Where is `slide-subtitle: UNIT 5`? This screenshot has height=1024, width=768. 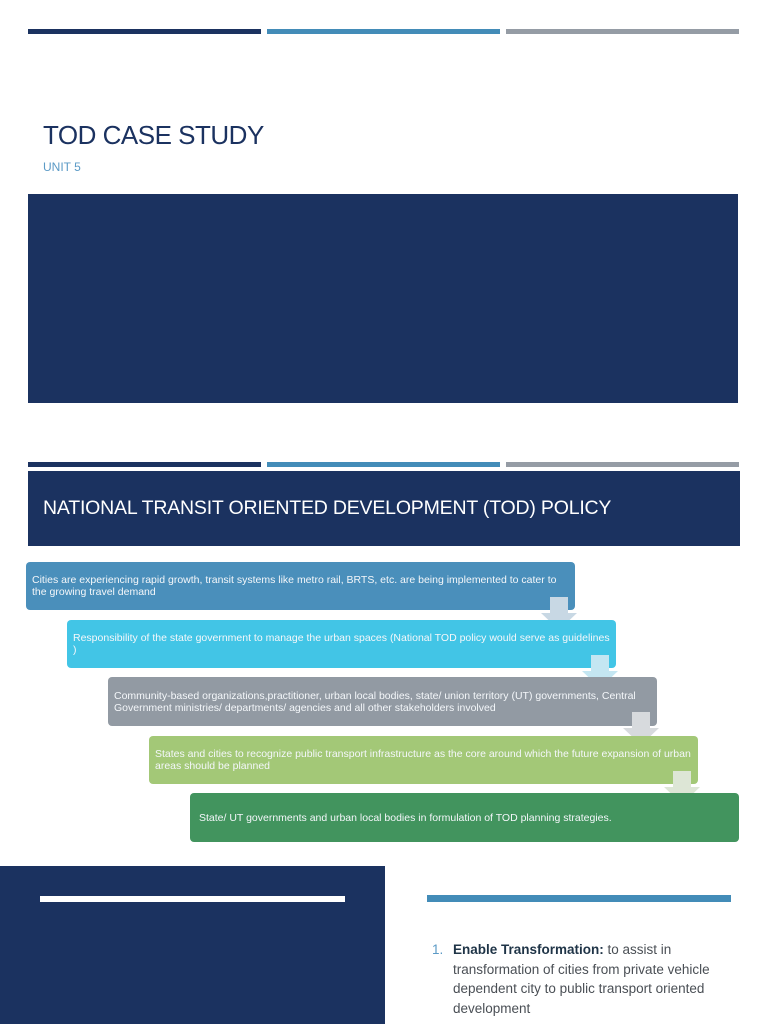 slide-subtitle: UNIT 5 is located at coordinates (62, 167).